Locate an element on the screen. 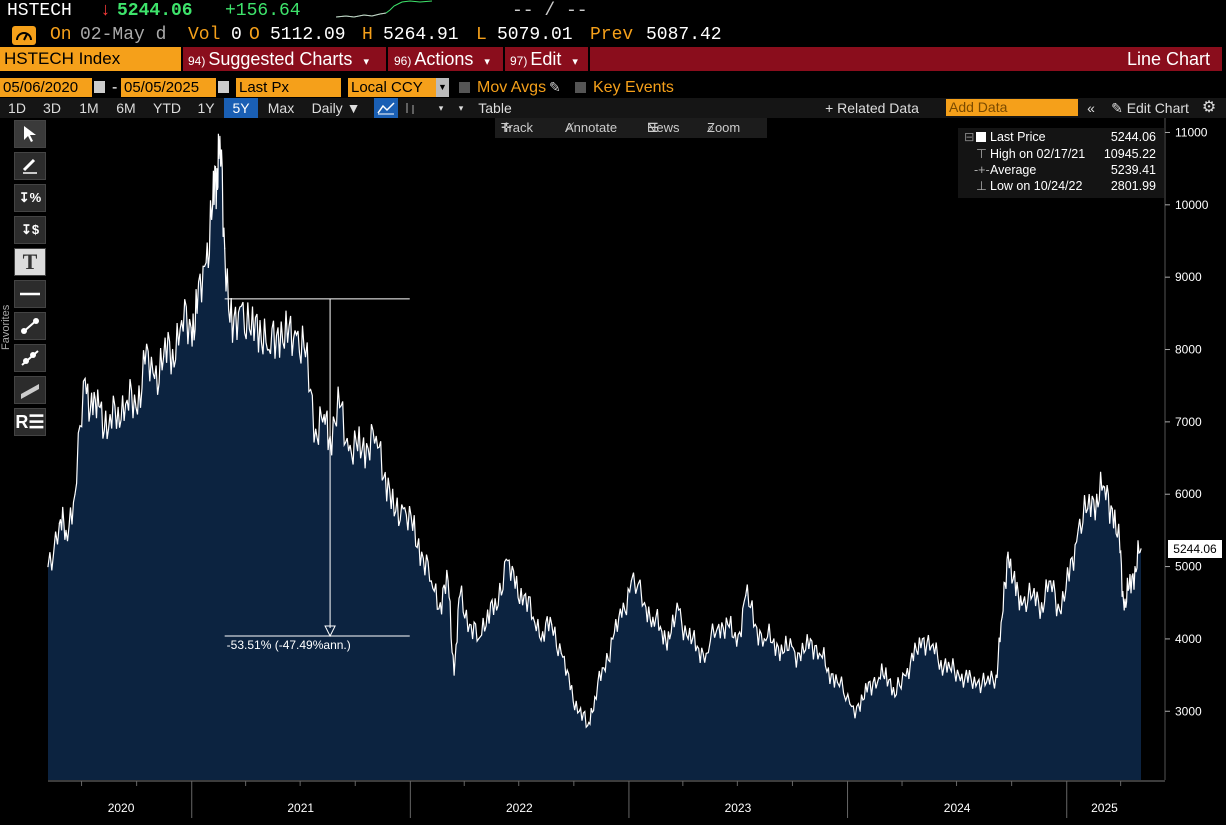 Image resolution: width=1226 pixels, height=825 pixels. y-tick-label: 10000 is located at coordinates (1192, 205).